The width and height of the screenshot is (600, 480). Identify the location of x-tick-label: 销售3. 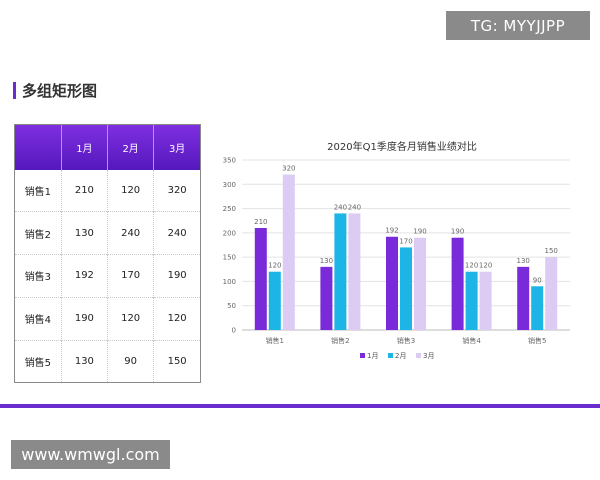
(406, 340).